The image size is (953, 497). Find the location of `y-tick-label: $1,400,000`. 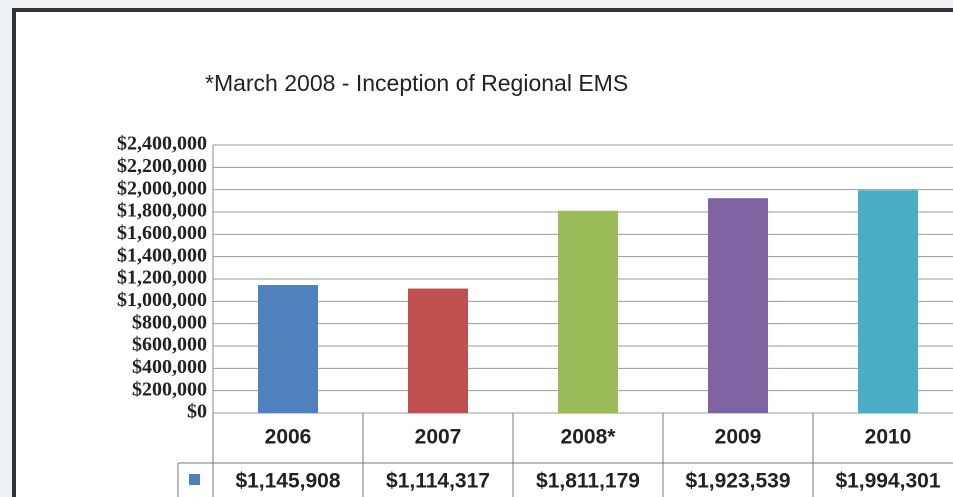

y-tick-label: $1,400,000 is located at coordinates (162, 255).